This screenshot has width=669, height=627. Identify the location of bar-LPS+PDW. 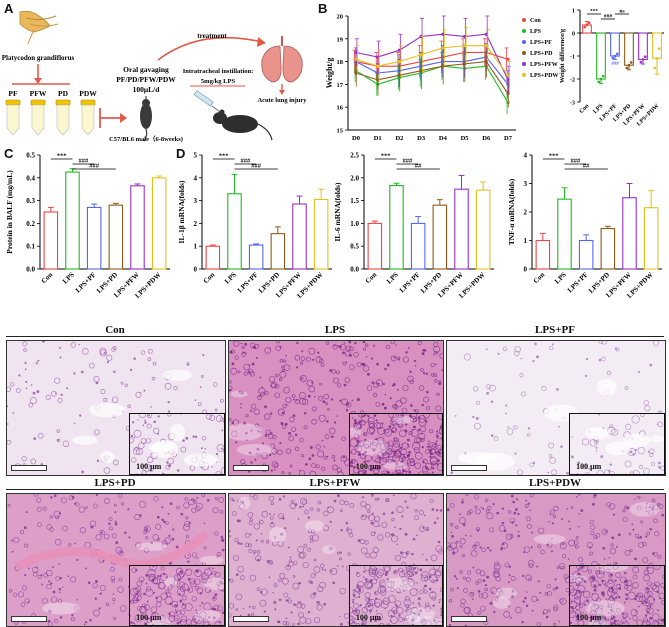
(159, 223).